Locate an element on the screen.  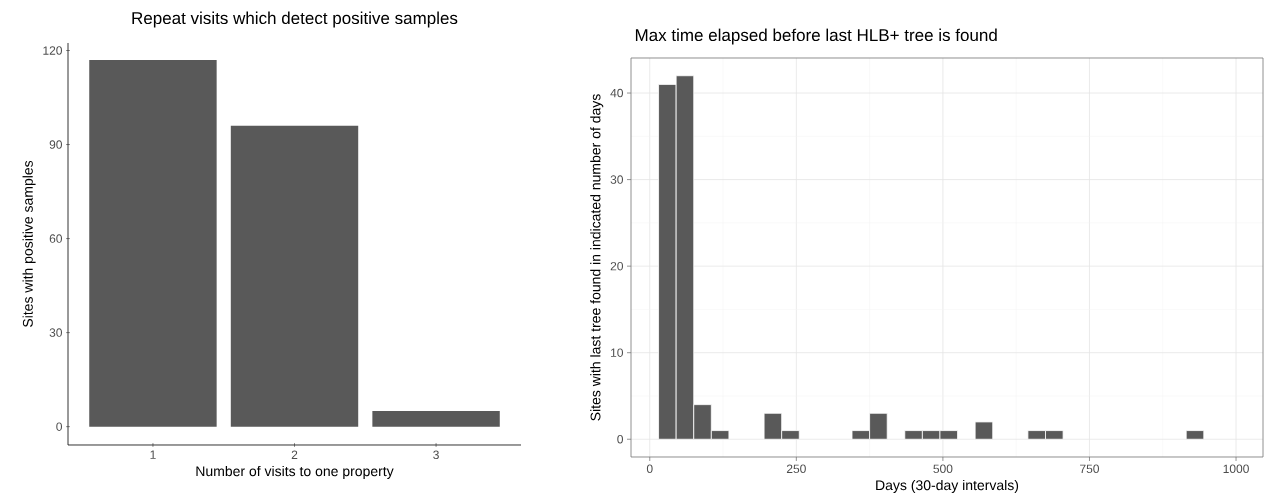
x-axis-title: Days (30-day intervals) is located at coordinates (947, 486).